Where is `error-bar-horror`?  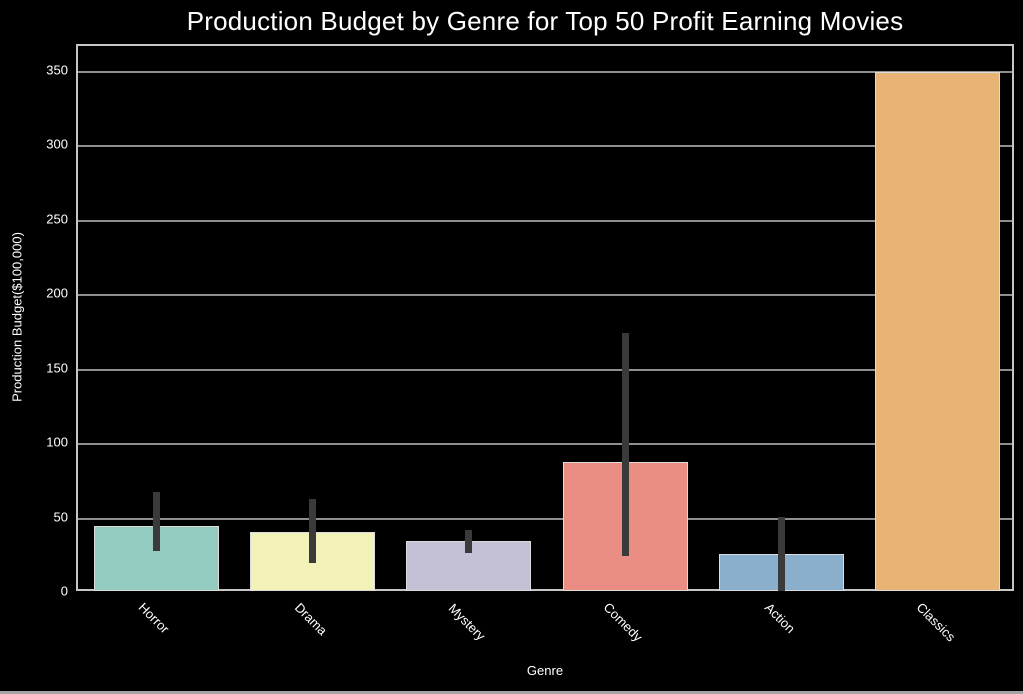 error-bar-horror is located at coordinates (156, 521).